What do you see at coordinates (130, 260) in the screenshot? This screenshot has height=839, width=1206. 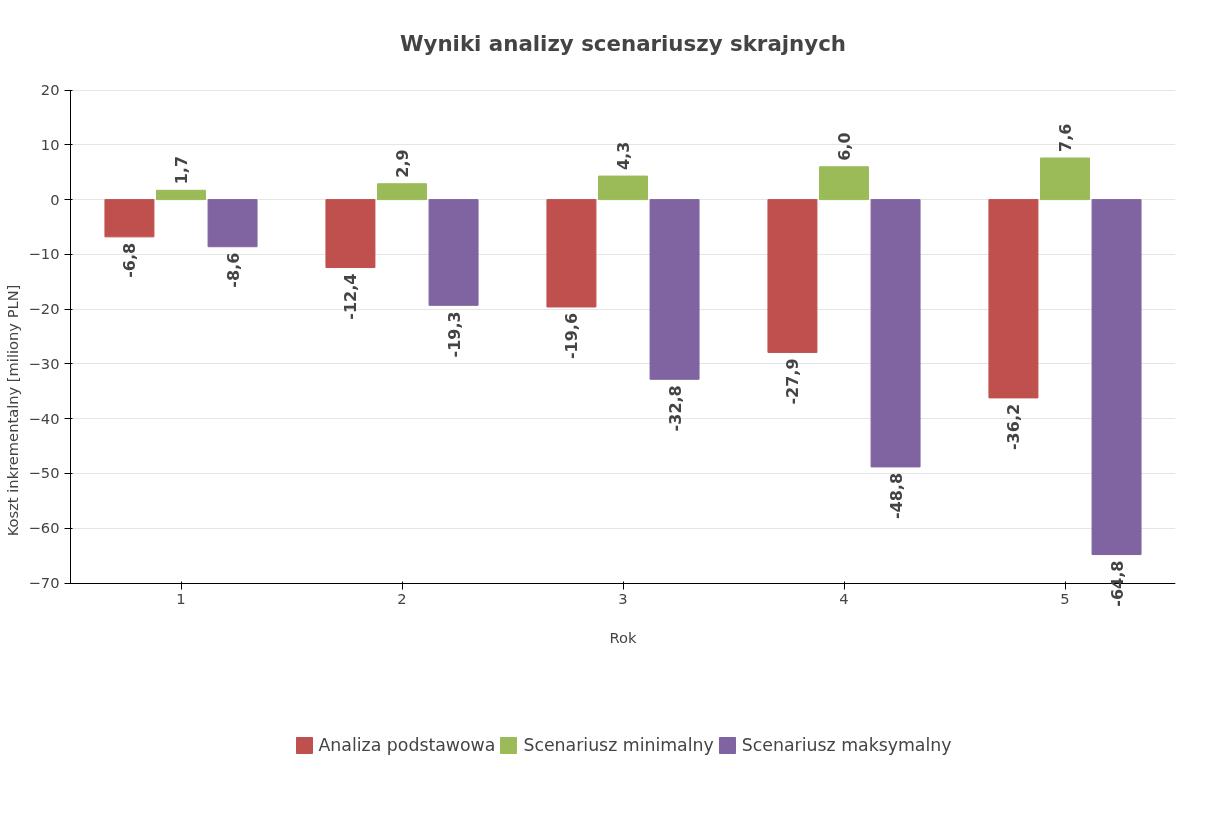 I see `data-label: -6,8` at bounding box center [130, 260].